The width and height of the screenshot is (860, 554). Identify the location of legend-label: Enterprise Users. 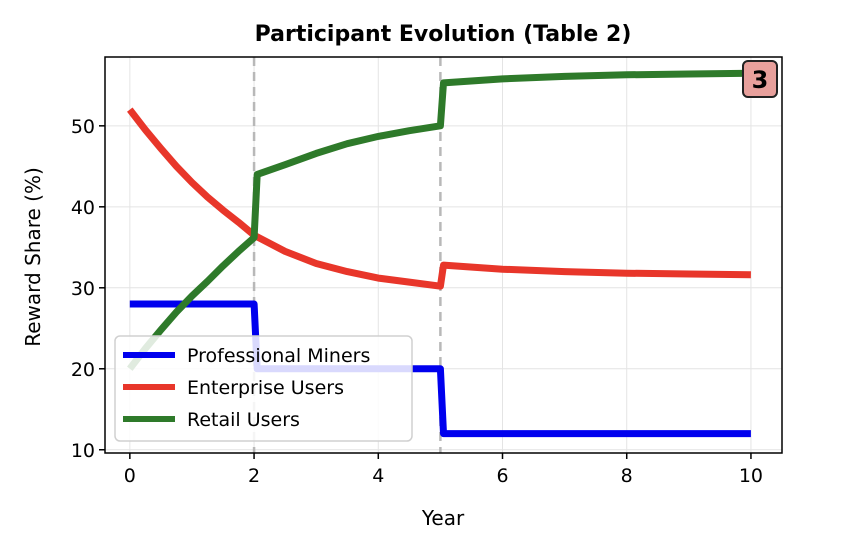
(265, 388).